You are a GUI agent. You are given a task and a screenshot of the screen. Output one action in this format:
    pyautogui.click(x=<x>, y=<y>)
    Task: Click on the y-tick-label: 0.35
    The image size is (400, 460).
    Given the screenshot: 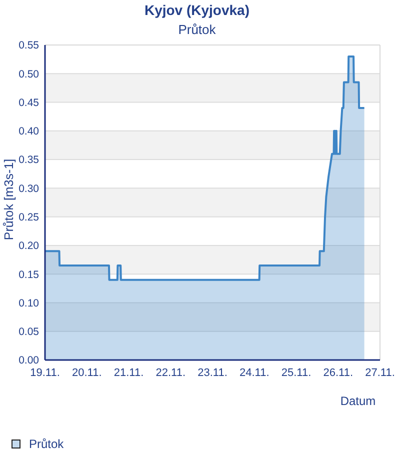 What is the action you would take?
    pyautogui.click(x=29, y=160)
    